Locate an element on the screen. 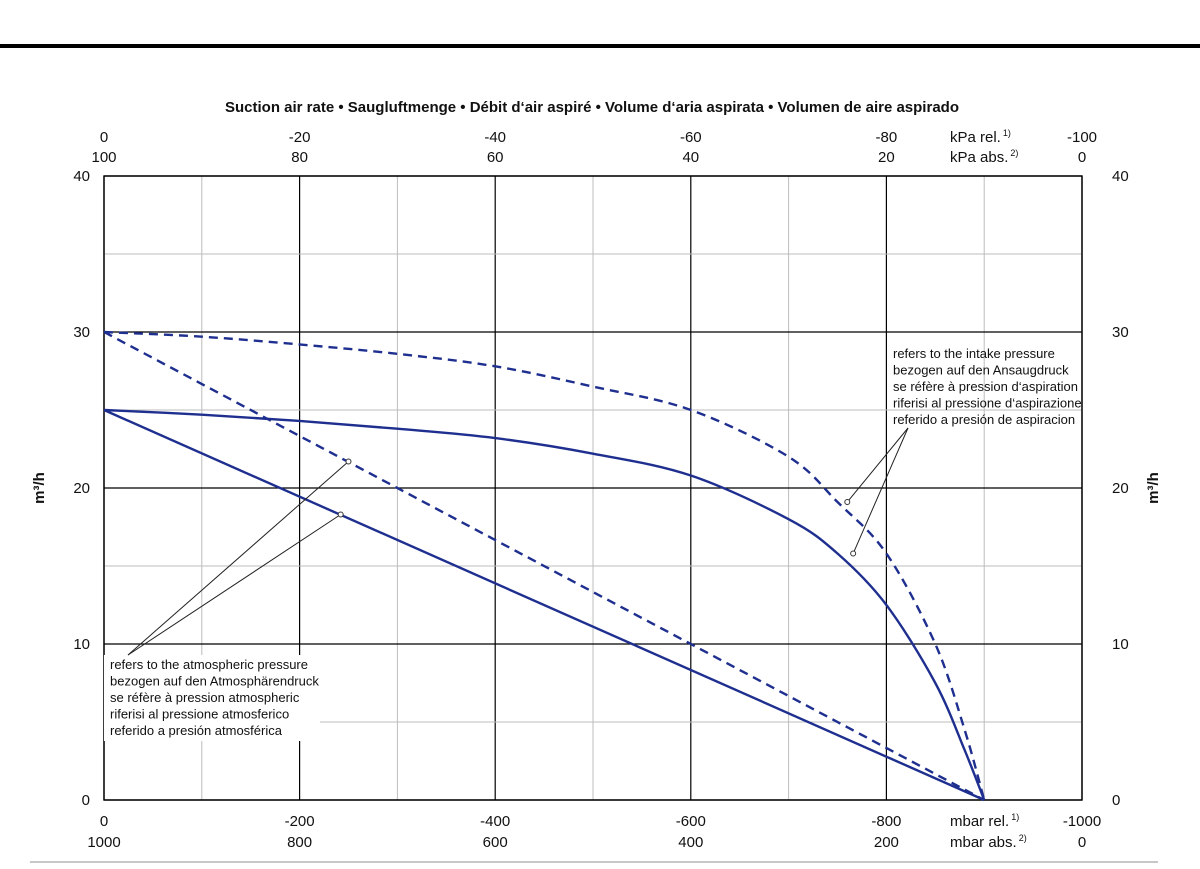 This screenshot has height=869, width=1200. atmospheric-annotation-box is located at coordinates (212, 698).